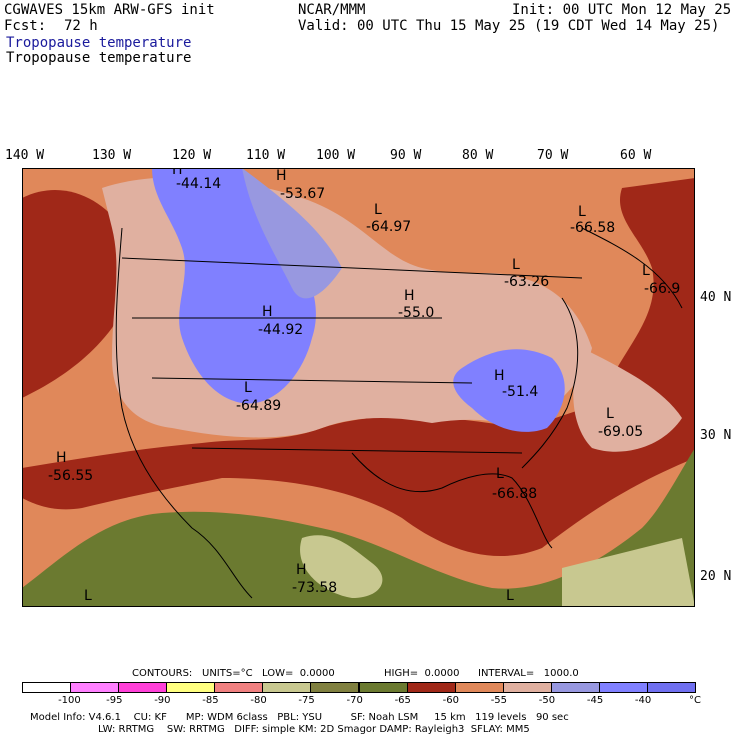  I want to click on center-value: -44.92, so click(280, 330).